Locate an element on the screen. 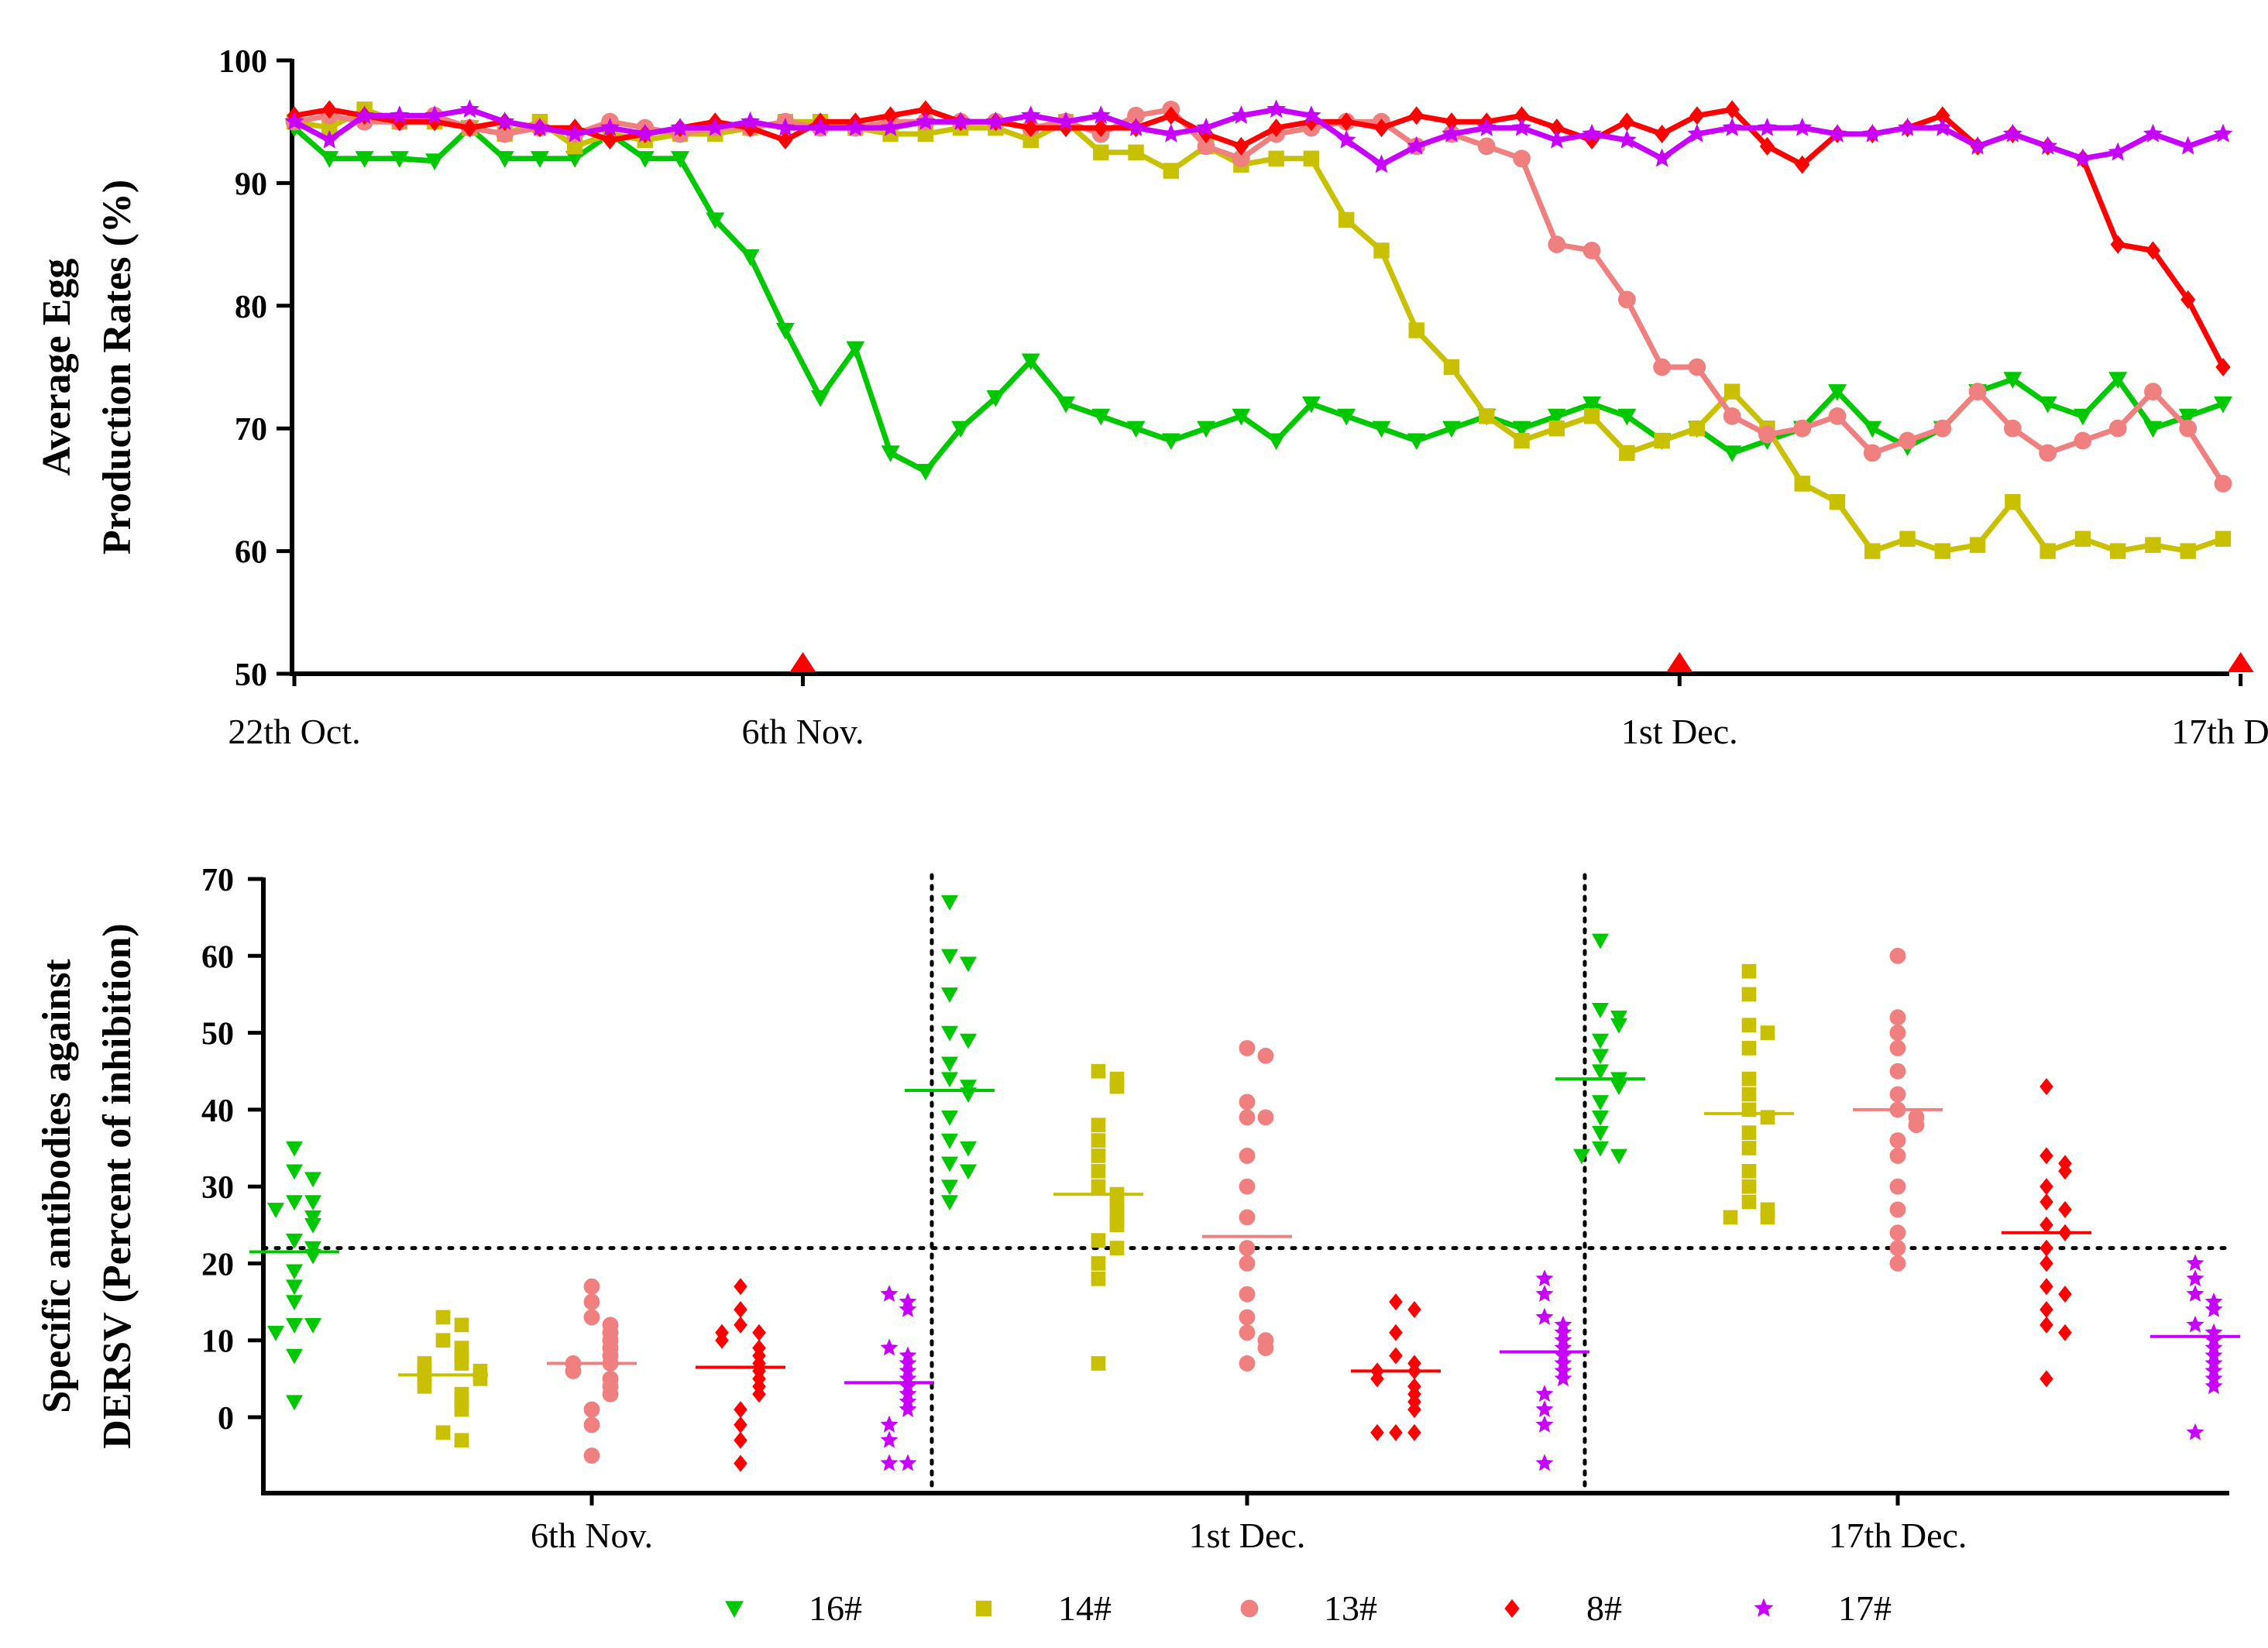  scatter-y-tick-label: 30 is located at coordinates (217, 1188).